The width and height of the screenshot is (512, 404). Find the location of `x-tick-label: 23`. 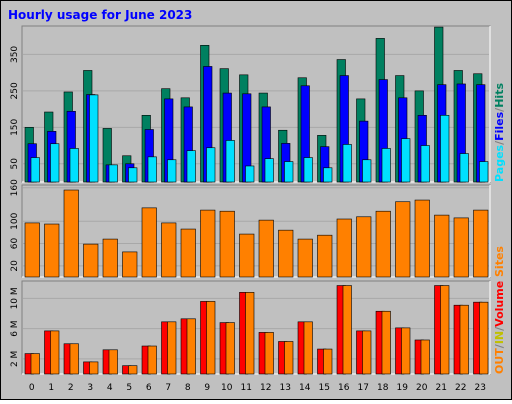

x-tick-label: 23 is located at coordinates (480, 388).